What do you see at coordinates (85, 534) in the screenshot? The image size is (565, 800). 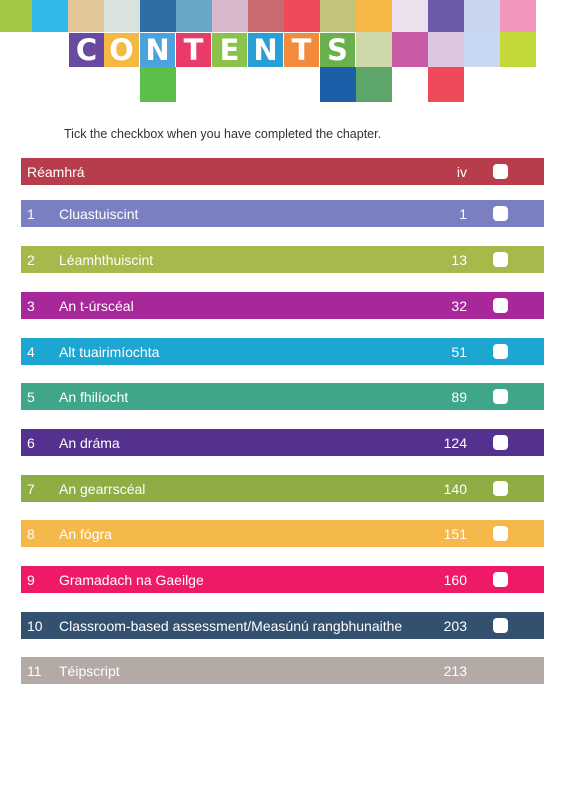 I see `chapter-title: An fógra` at bounding box center [85, 534].